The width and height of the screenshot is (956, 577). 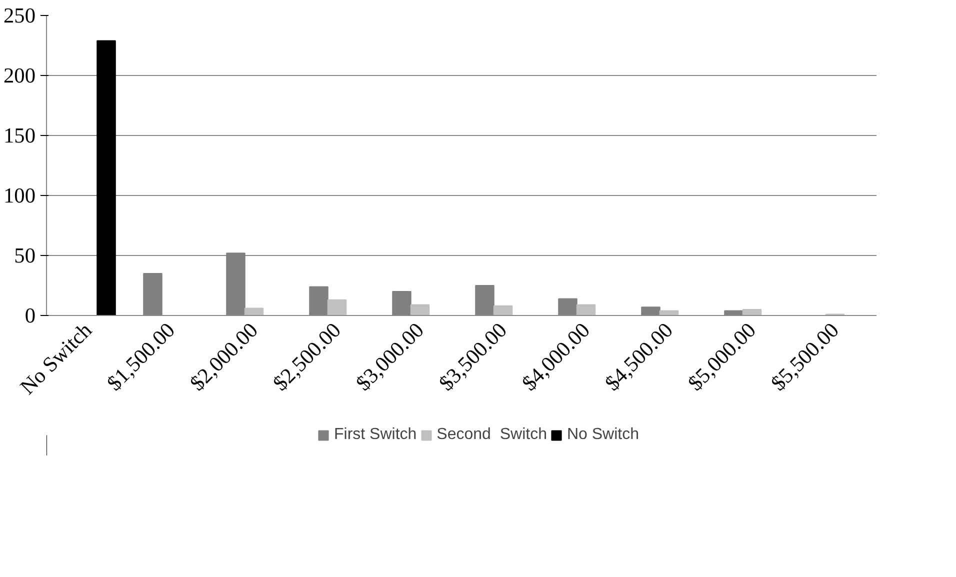 What do you see at coordinates (375, 435) in the screenshot?
I see `legend-label: First Switch` at bounding box center [375, 435].